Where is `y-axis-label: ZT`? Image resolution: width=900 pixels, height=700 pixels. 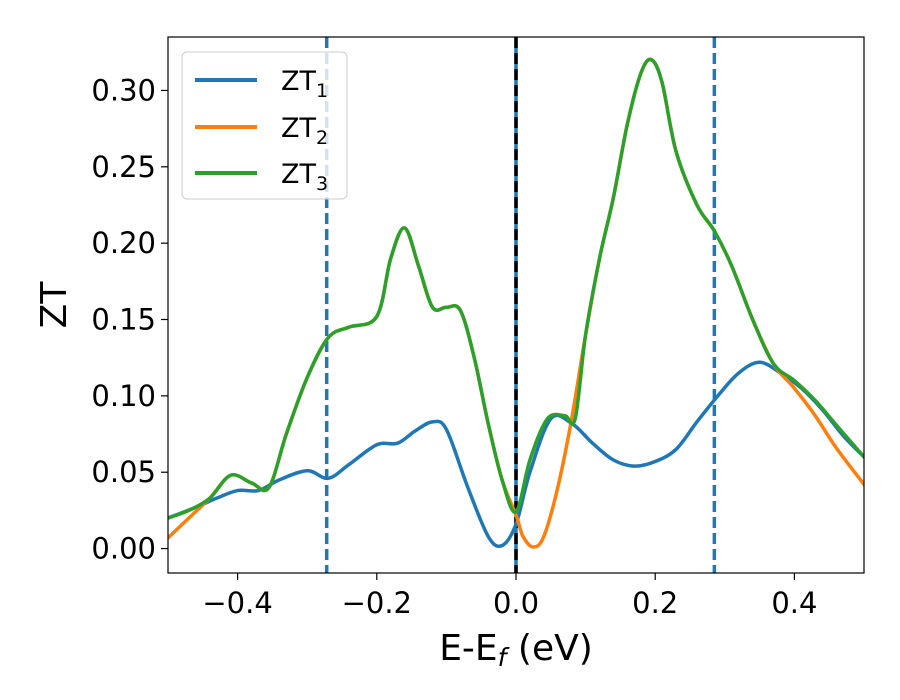
y-axis-label: ZT is located at coordinates (54, 305).